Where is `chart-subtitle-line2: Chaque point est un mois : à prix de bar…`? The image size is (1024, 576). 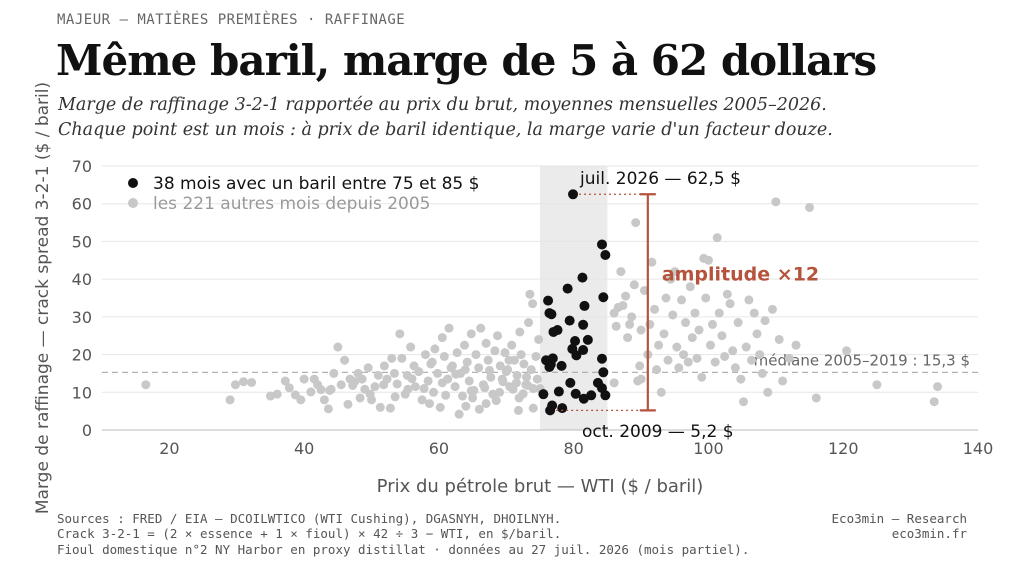 chart-subtitle-line2: Chaque point est un mois : à prix de bar… is located at coordinates (445, 130).